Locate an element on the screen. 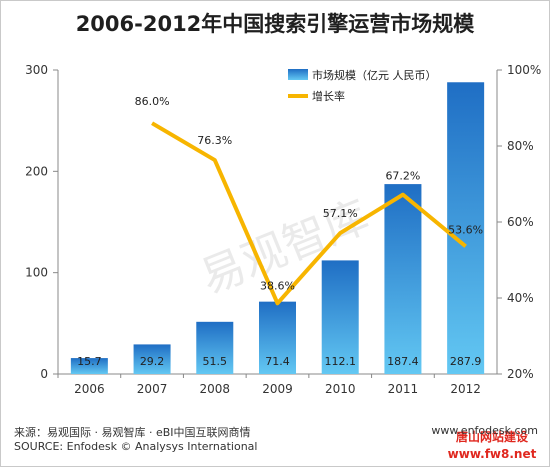 This screenshot has width=550, height=467. bar-value-label: 112.1 is located at coordinates (340, 361).